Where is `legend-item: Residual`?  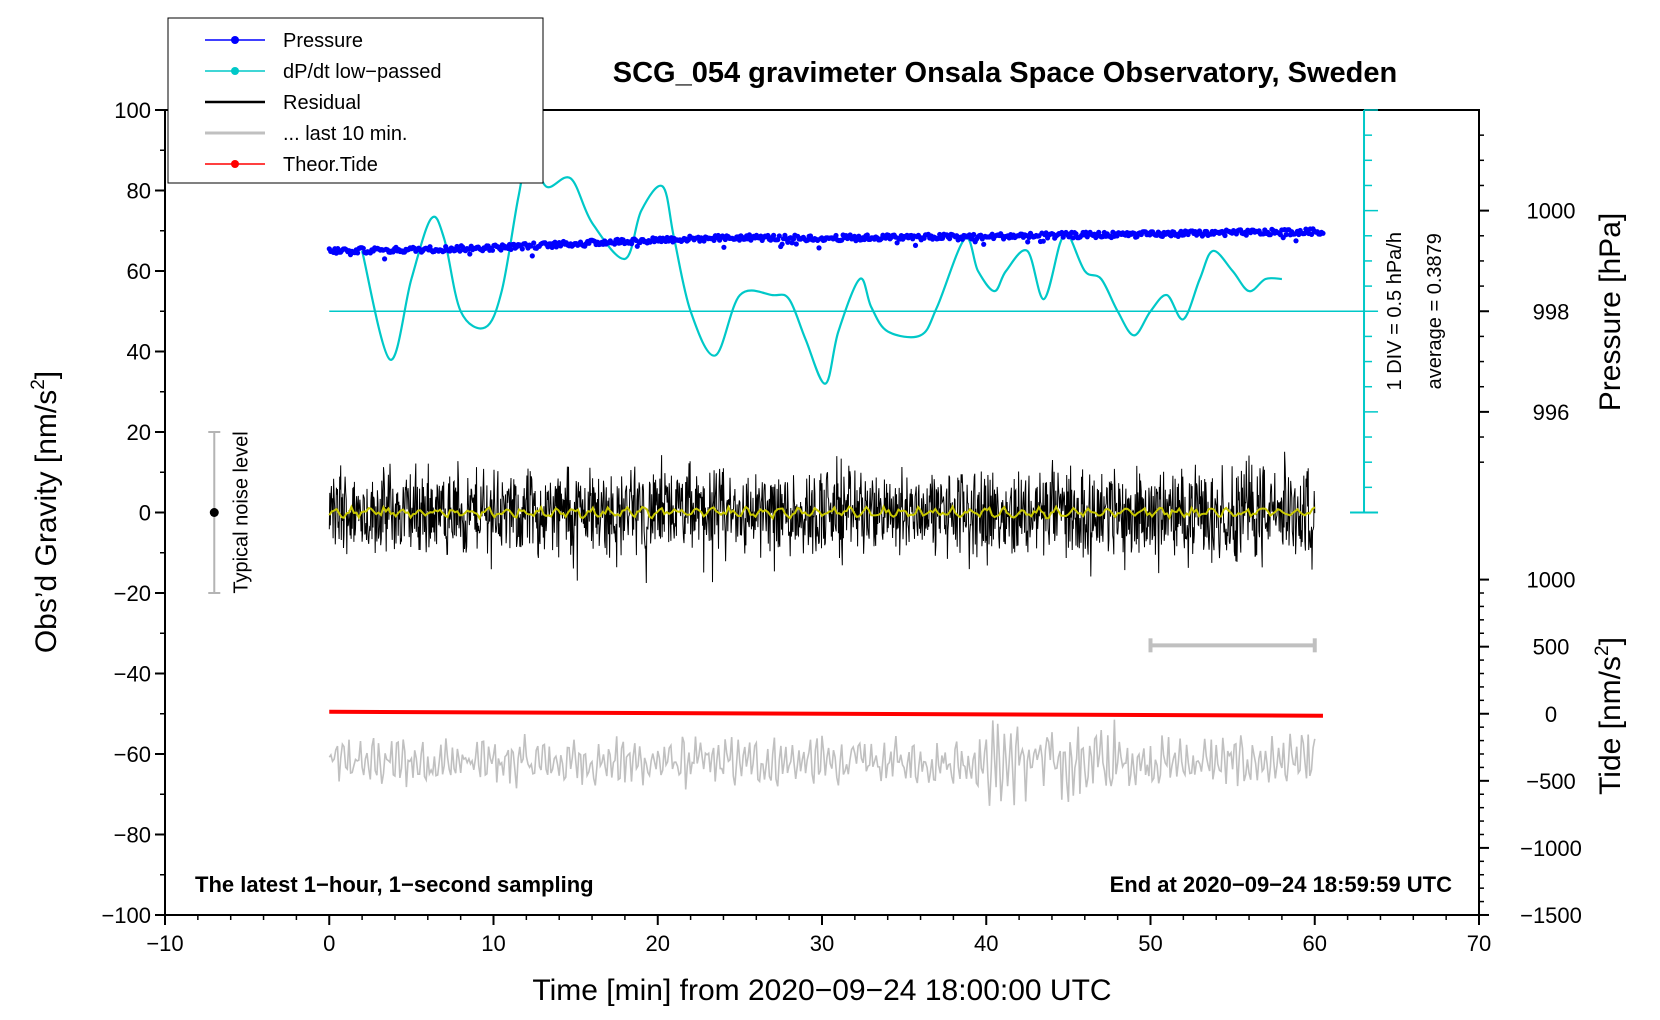
legend-item: Residual is located at coordinates (283, 103).